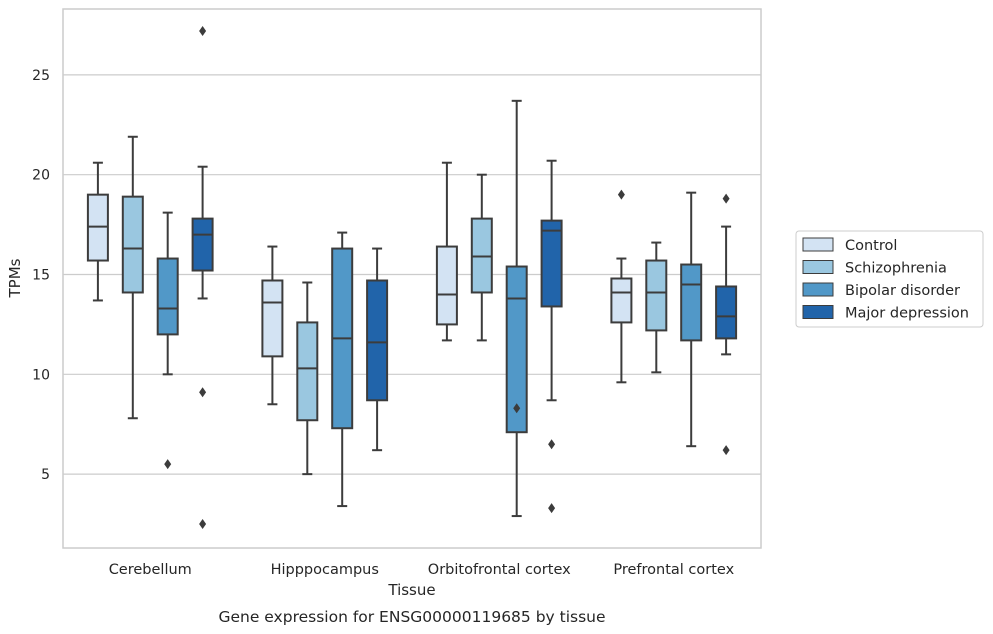 The width and height of the screenshot is (993, 634). I want to click on legend-label: Major depression, so click(907, 314).